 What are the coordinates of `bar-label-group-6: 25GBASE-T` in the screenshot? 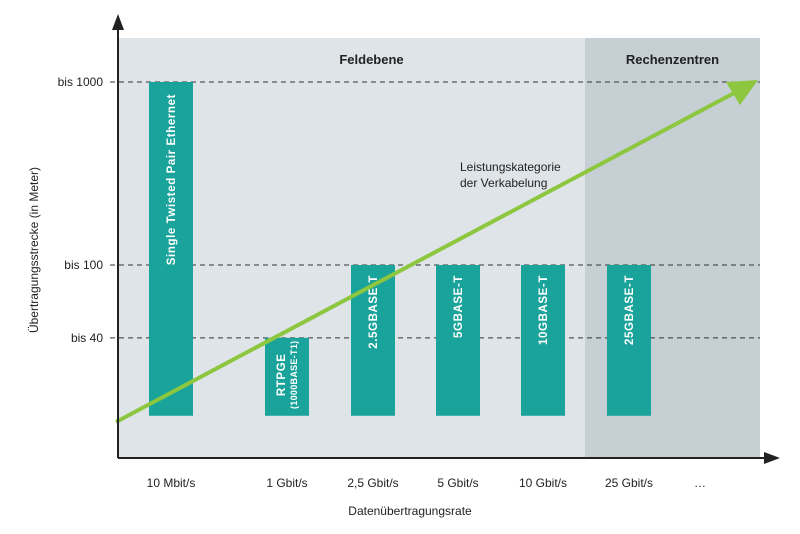 It's located at (630, 310).